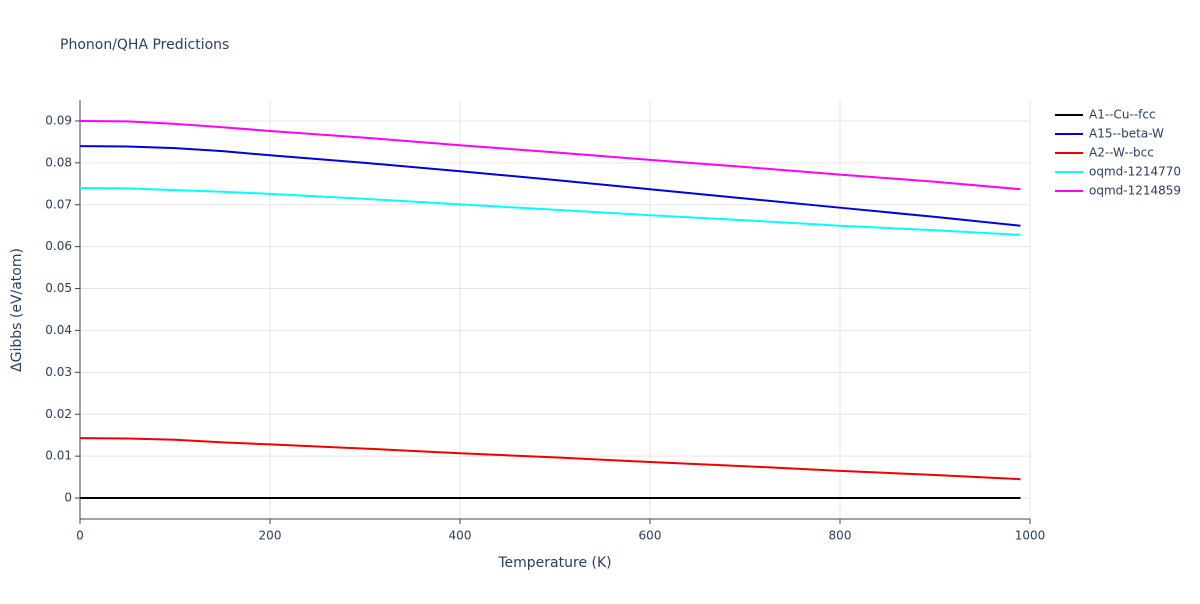  I want to click on legend-label: oqmd-1214859, so click(1135, 191).